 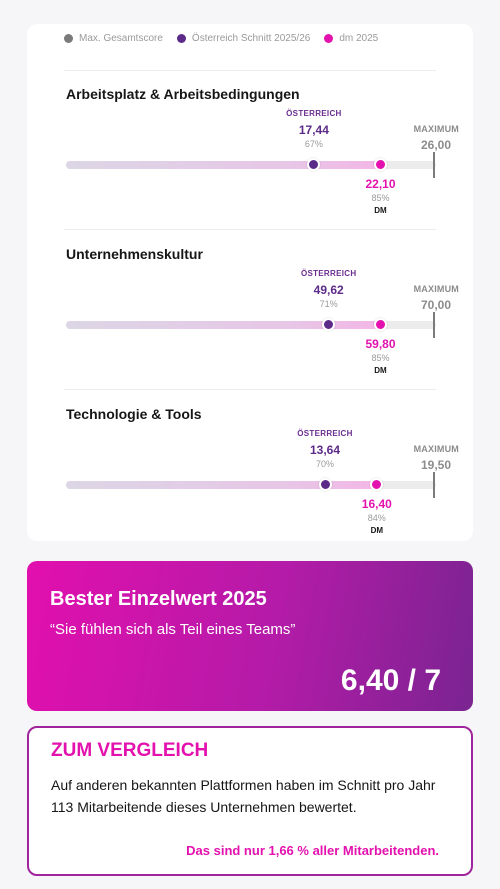 I want to click on legend-label: Max. Gesamtscore, so click(x=121, y=38).